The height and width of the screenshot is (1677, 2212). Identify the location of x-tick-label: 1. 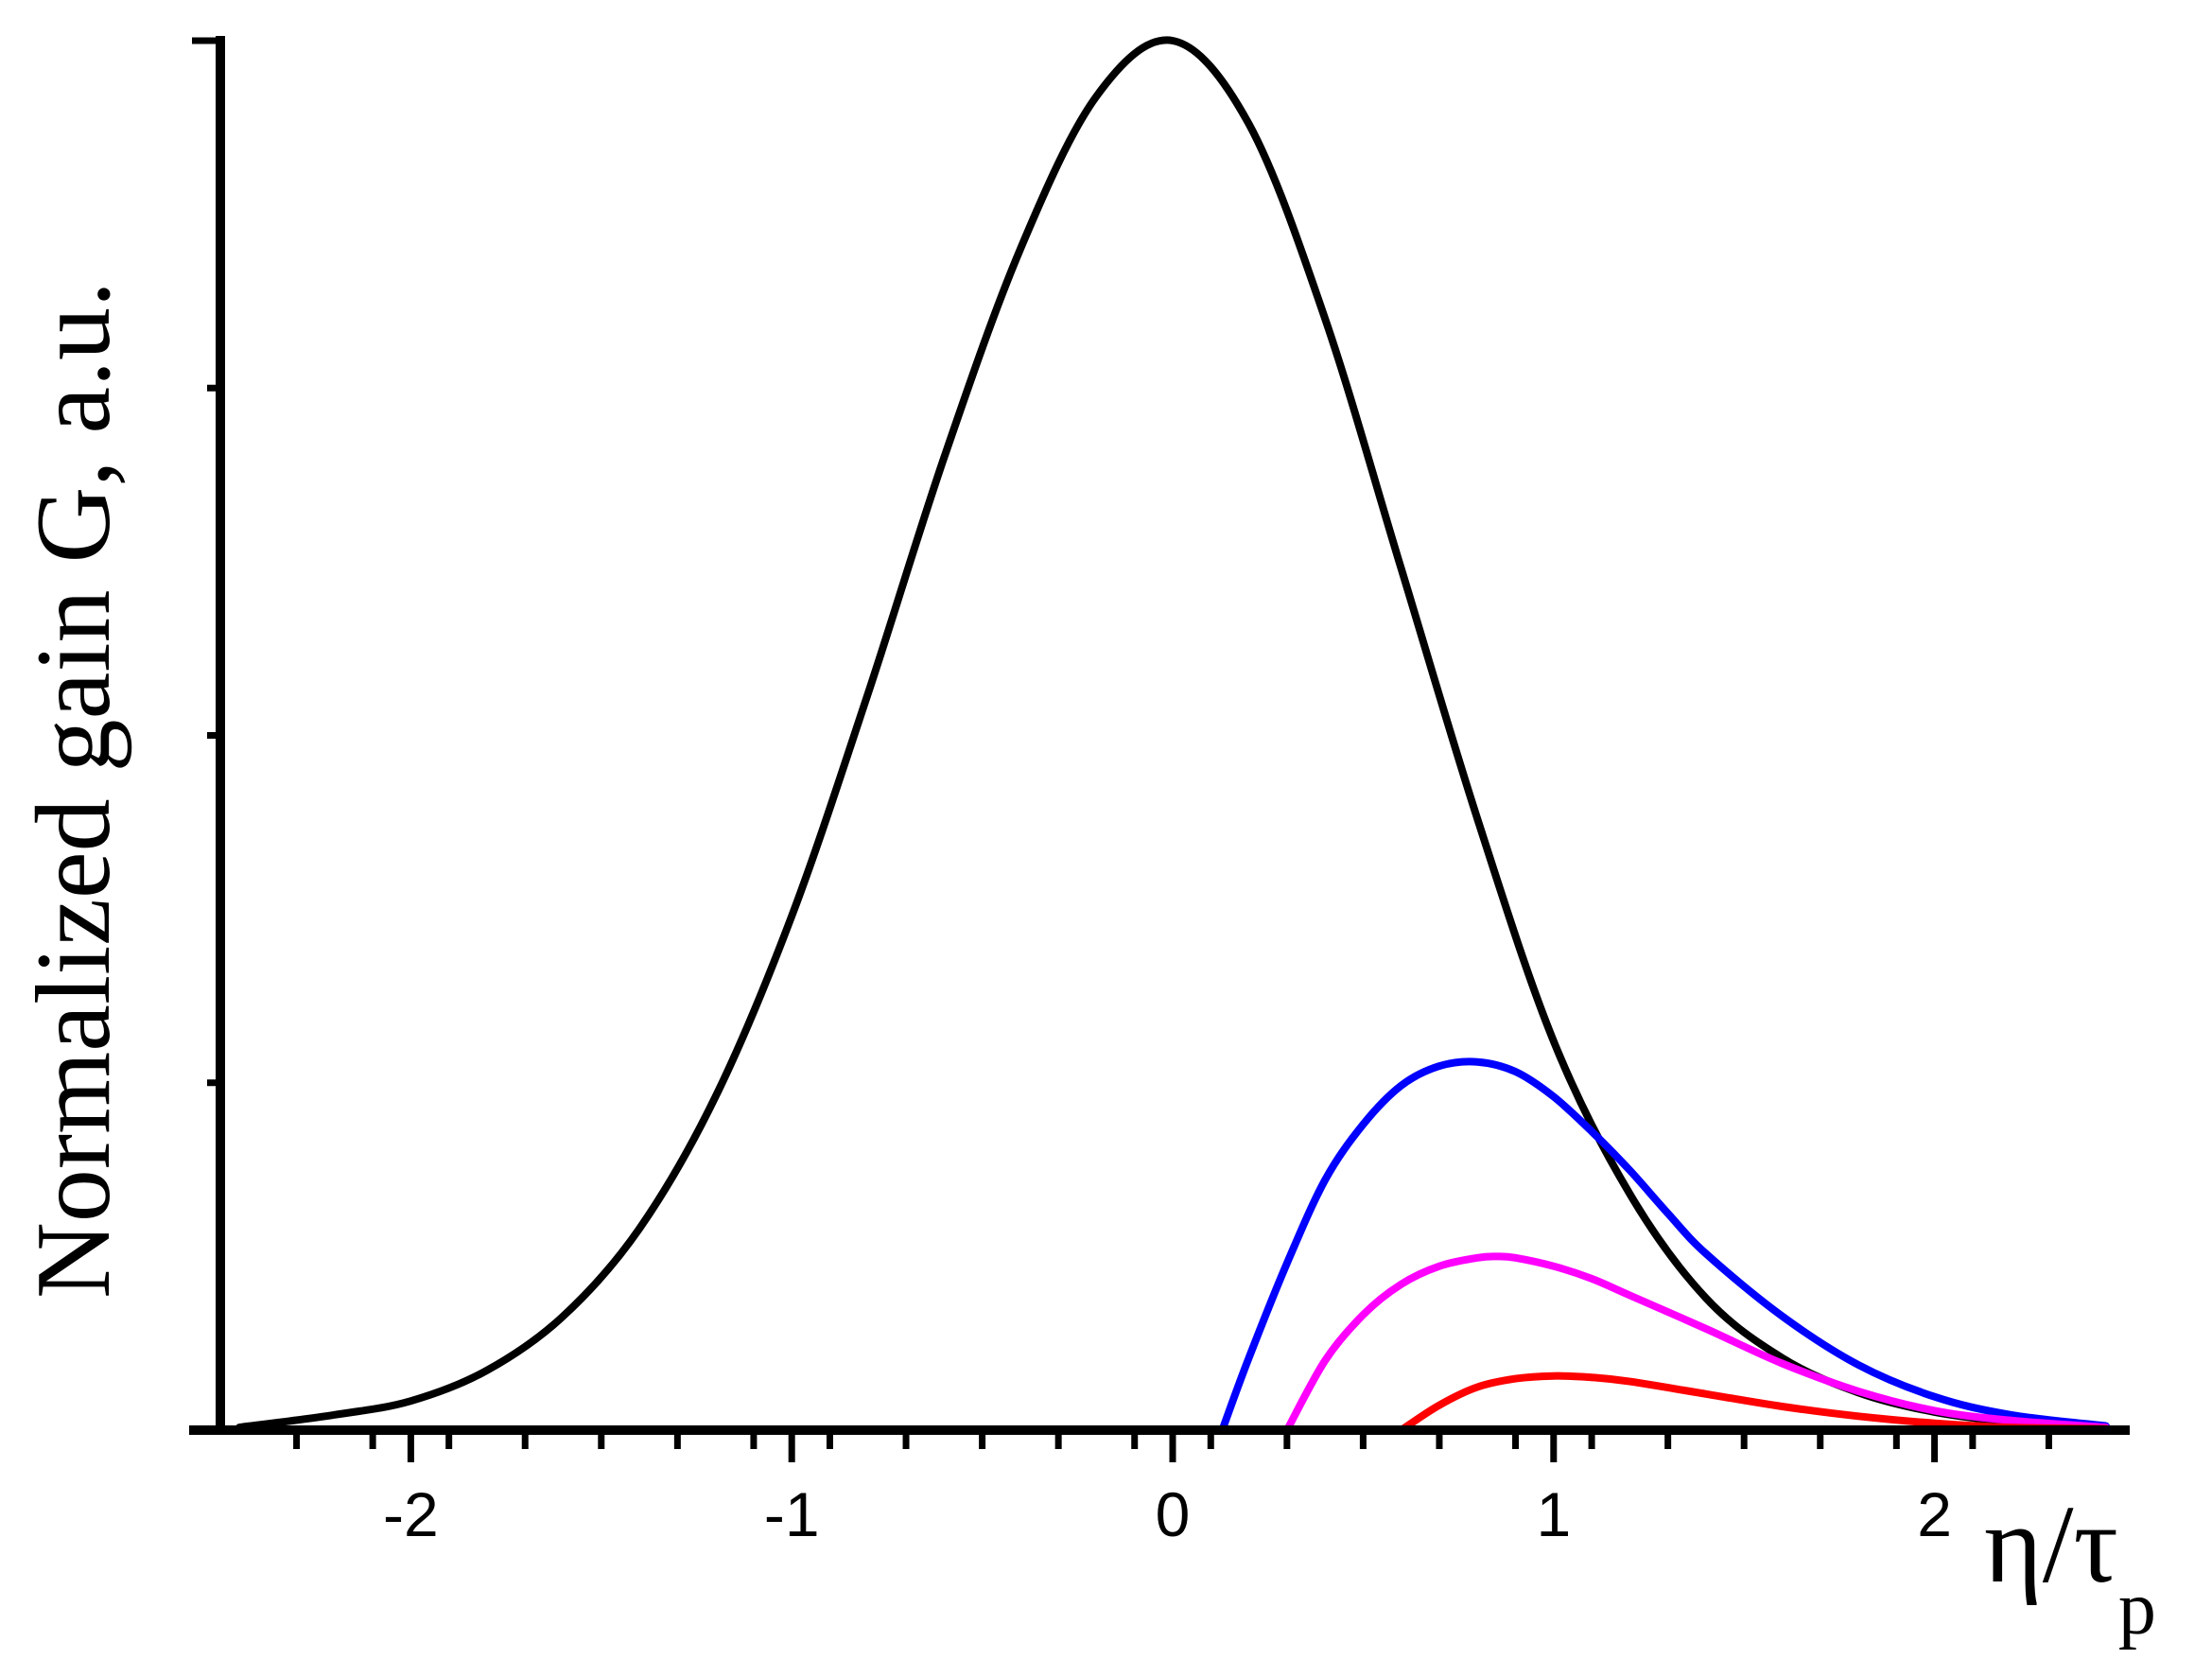
(1553, 1514).